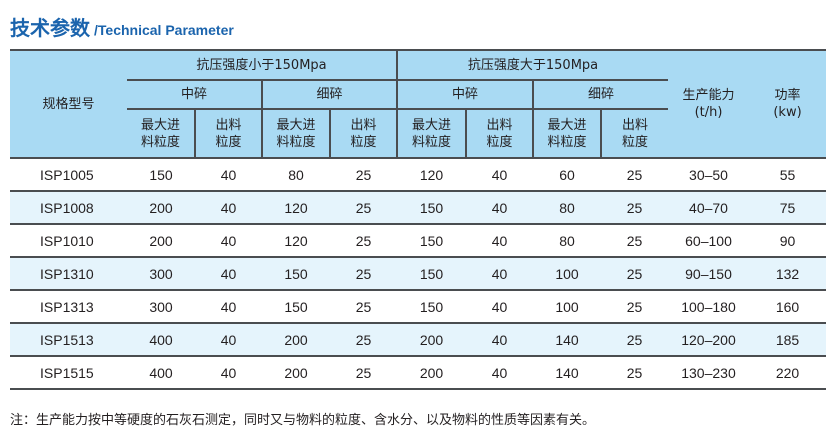 The height and width of the screenshot is (440, 840). What do you see at coordinates (787, 175) in the screenshot?
I see `value-cell: 55` at bounding box center [787, 175].